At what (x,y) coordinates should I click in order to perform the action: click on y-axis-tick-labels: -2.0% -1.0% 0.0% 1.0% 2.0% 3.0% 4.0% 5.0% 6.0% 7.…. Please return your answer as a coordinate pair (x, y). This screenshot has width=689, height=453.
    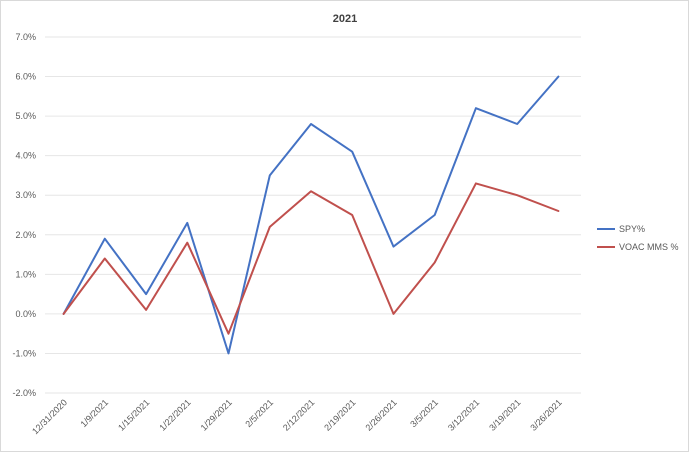
    Looking at the image, I should click on (24, 215).